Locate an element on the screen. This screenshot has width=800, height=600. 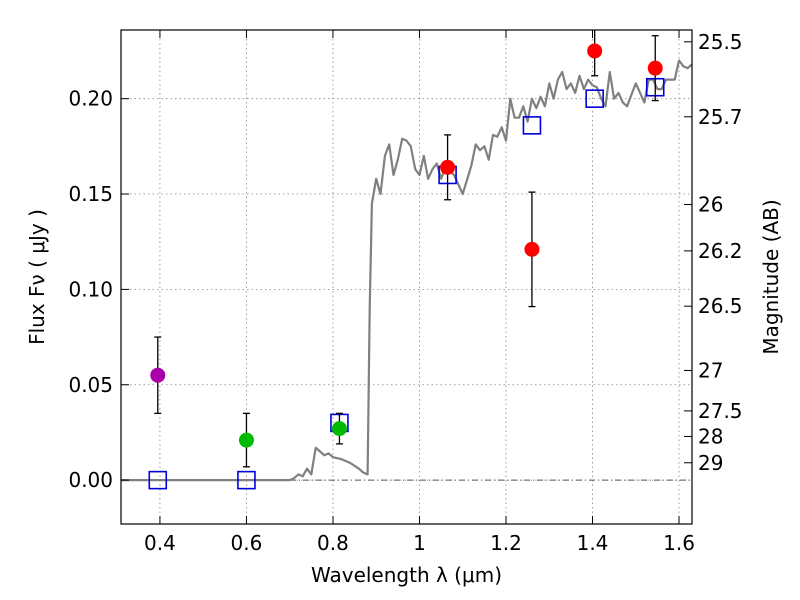
y2-tick-label: 29 is located at coordinates (710, 463).